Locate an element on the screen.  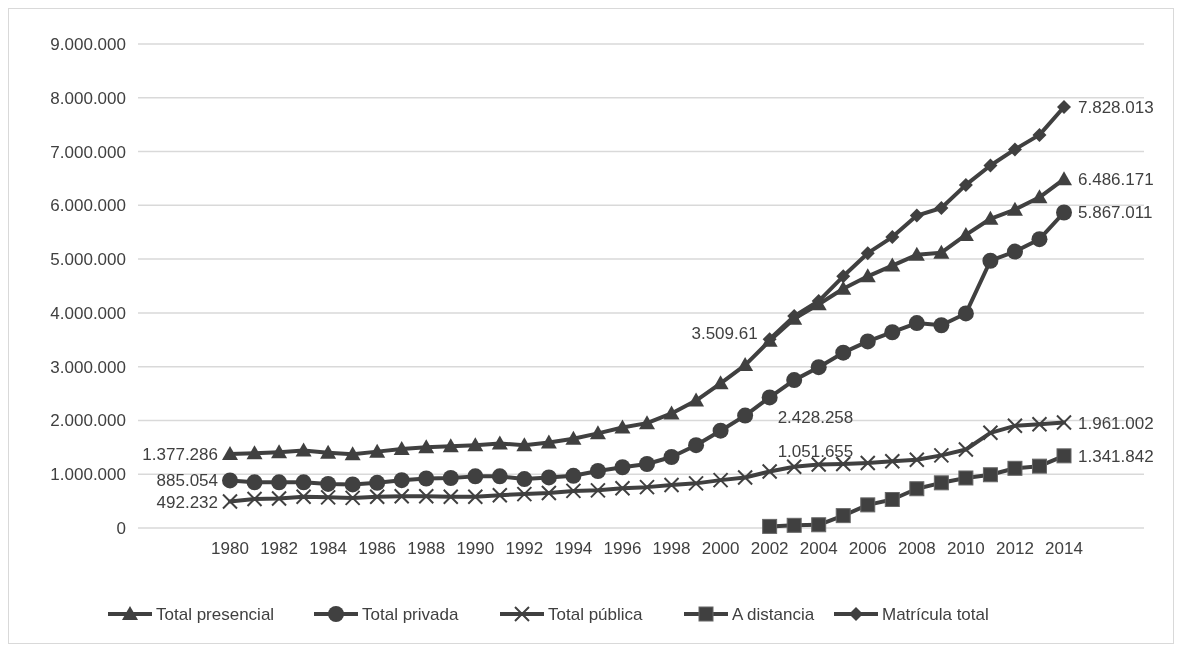
legend-label: Total presencial is located at coordinates (215, 614).